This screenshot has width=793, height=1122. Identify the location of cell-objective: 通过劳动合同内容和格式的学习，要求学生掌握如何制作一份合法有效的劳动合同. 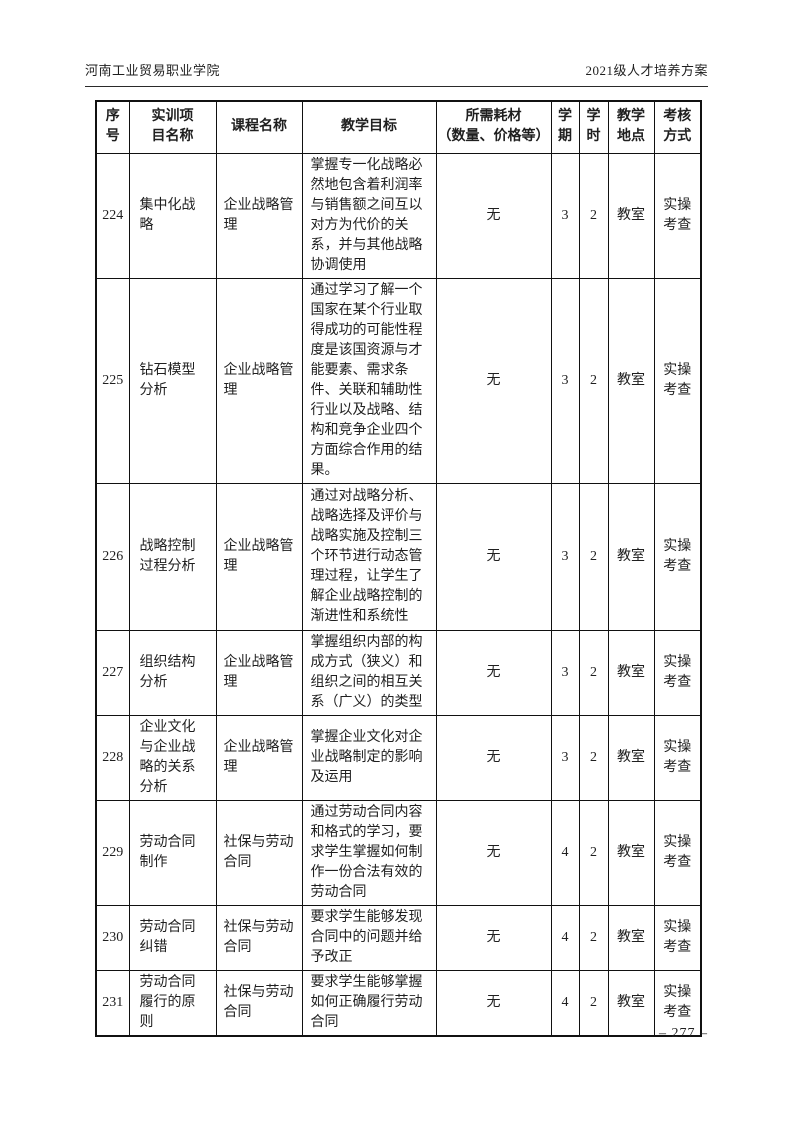
(369, 852).